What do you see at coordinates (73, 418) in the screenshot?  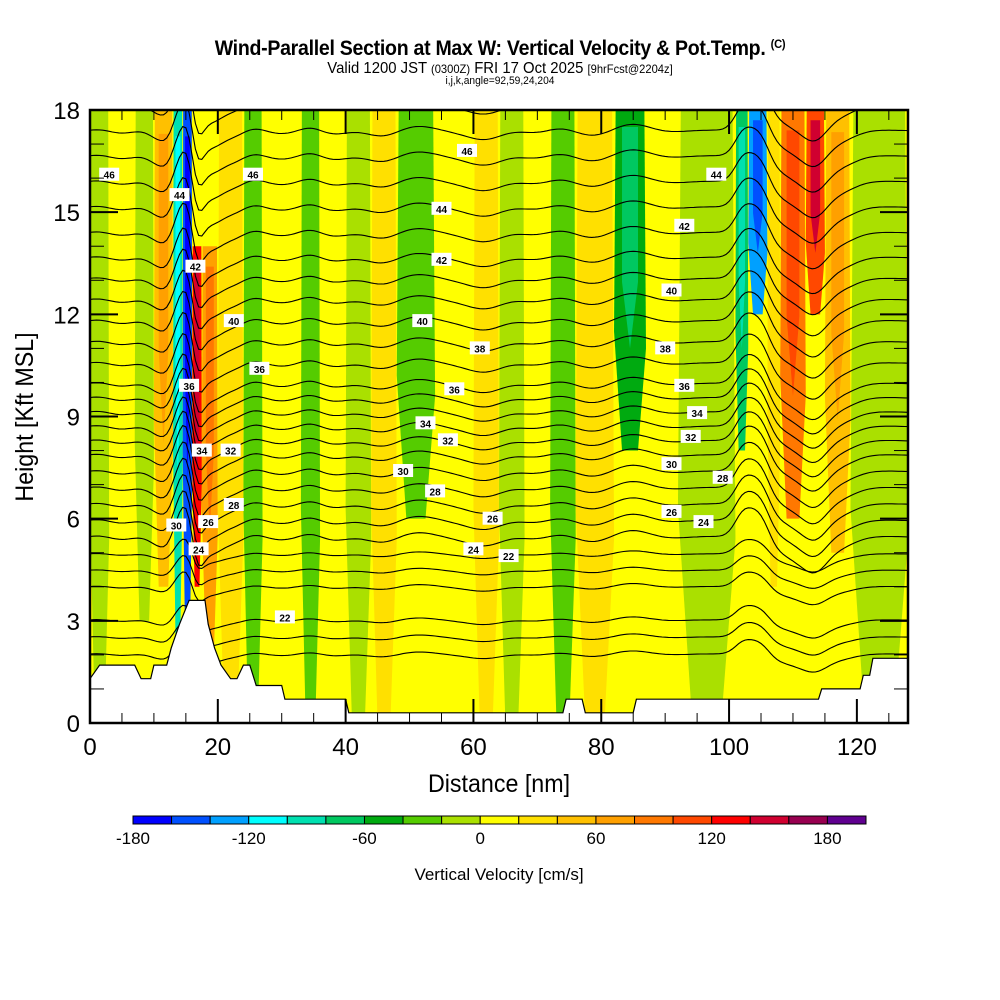 I see `y-tick-label: 9` at bounding box center [73, 418].